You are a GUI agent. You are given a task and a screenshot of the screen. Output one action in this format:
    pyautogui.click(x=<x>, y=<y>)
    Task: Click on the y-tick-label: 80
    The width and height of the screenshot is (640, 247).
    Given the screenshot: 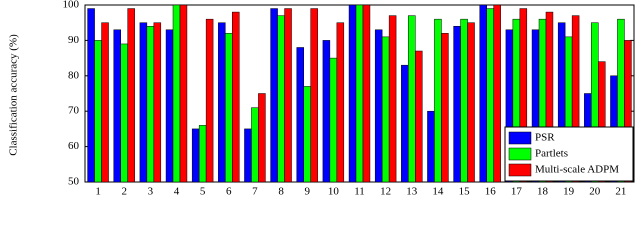 What is the action you would take?
    pyautogui.click(x=74, y=75)
    